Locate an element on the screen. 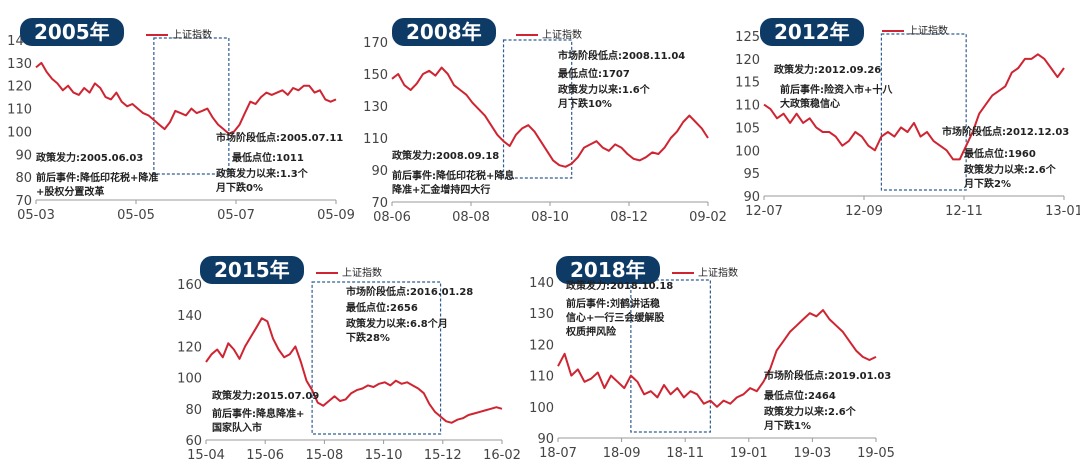 The image size is (1080, 465). x-tick-label: 19-01 is located at coordinates (749, 453).